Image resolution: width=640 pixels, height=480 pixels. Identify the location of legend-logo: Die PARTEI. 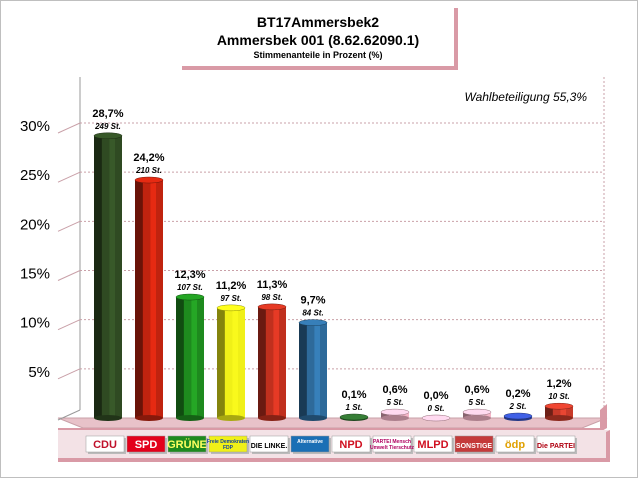
(556, 444).